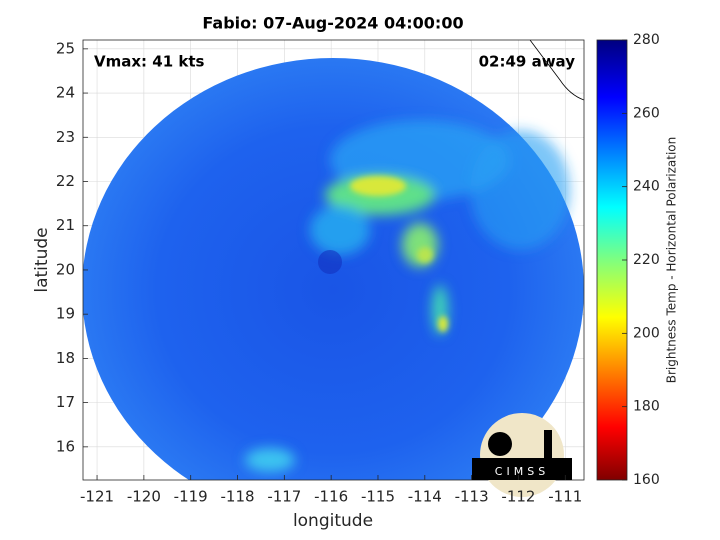  Describe the element at coordinates (65, 48) in the screenshot. I see `y-tick-label: 25` at that location.